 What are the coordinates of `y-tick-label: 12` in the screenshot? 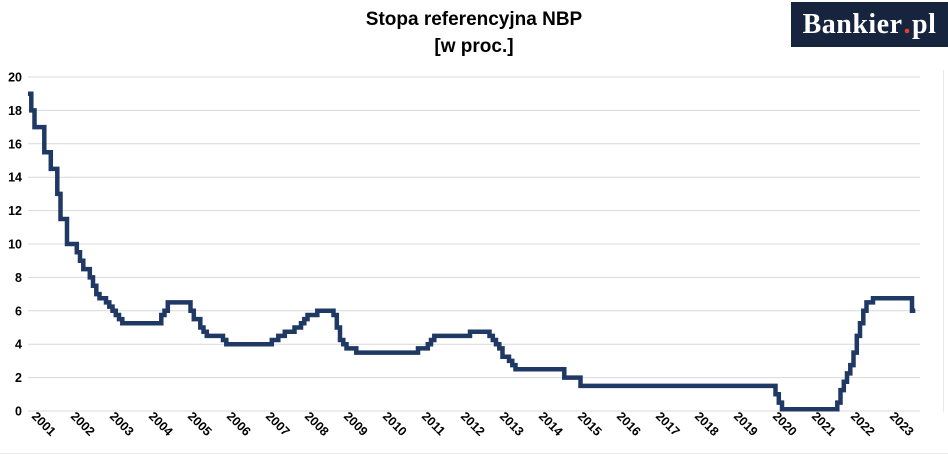 It's located at (15, 211).